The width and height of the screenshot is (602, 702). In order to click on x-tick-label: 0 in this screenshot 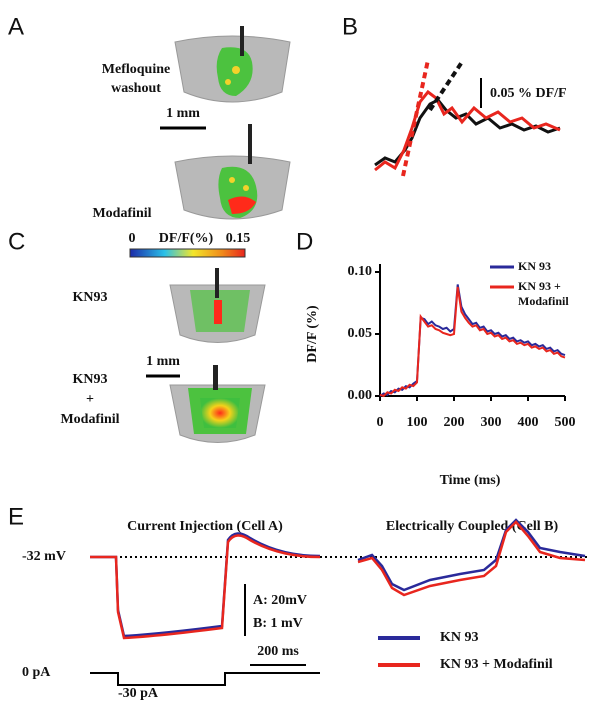, I will do `click(380, 422)`.